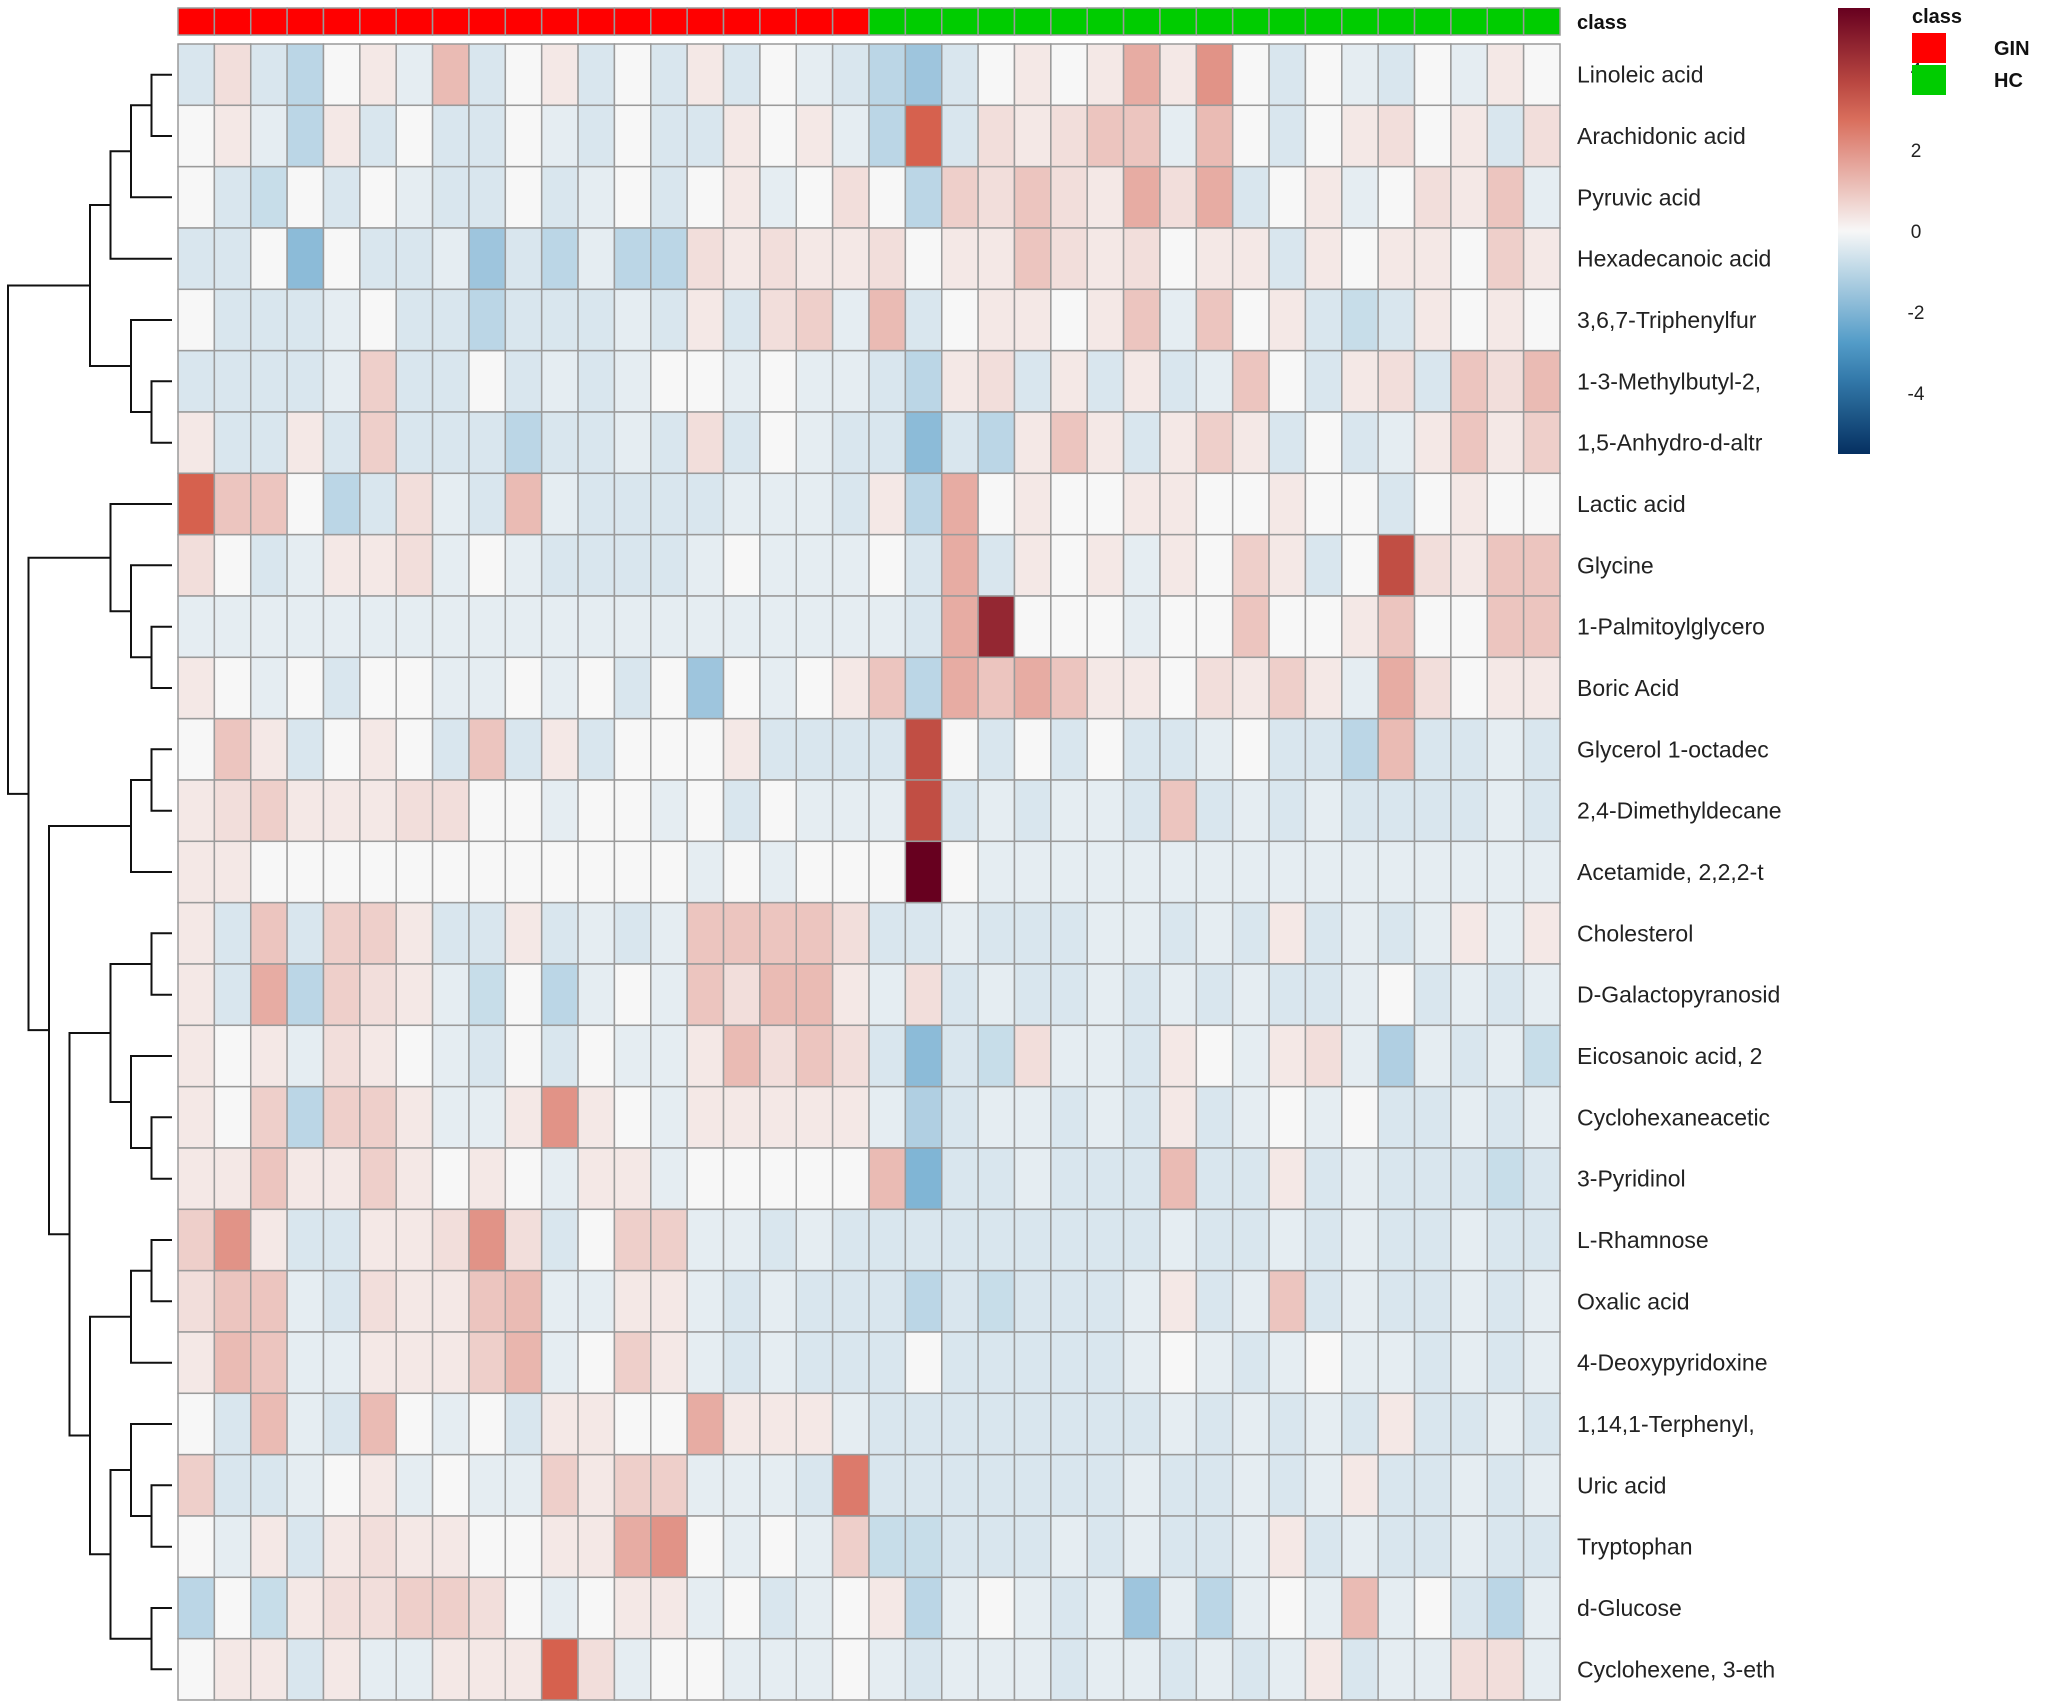  I want to click on row-label: Arachidonic acid, so click(1661, 136).